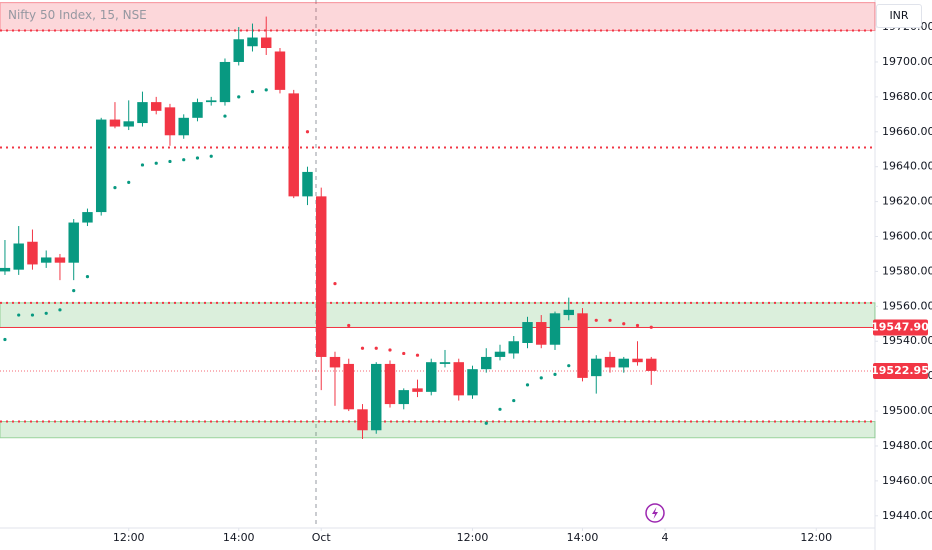  What do you see at coordinates (77, 15) in the screenshot?
I see `symbol-title: Nifty 50 Index, 15, NSE` at bounding box center [77, 15].